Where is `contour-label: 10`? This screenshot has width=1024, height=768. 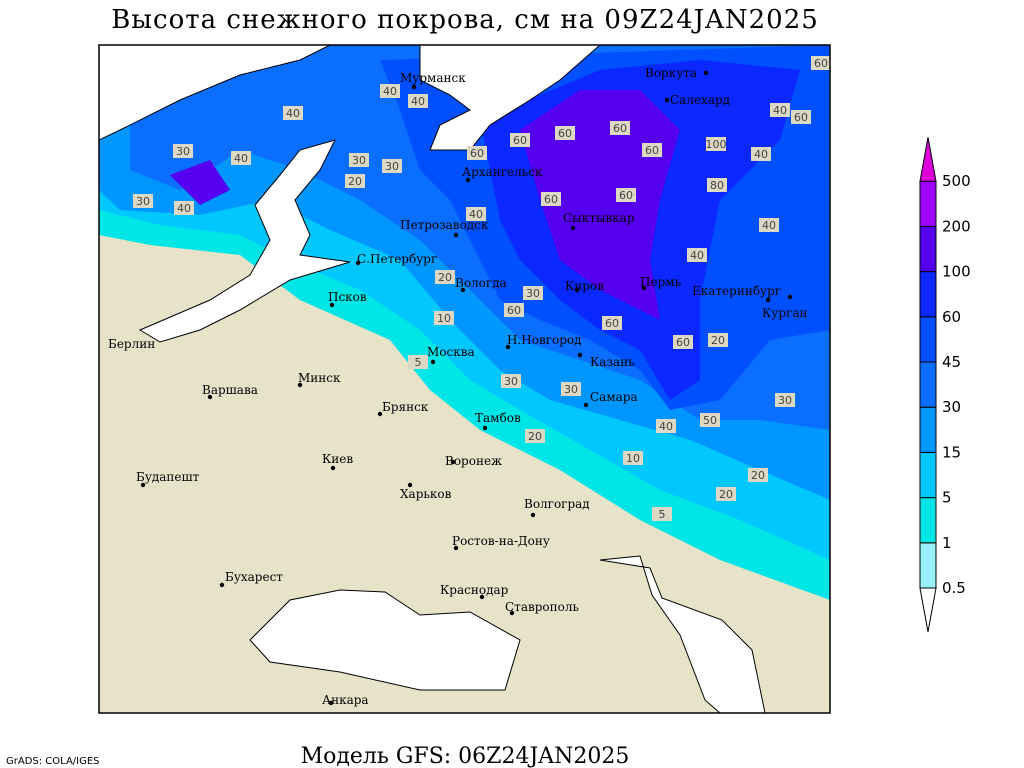 contour-label: 10 is located at coordinates (444, 318).